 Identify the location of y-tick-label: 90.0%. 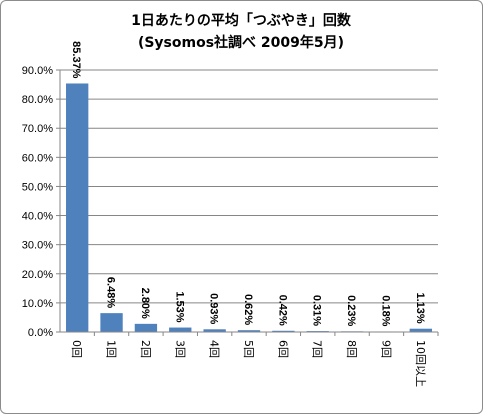
(37, 71).